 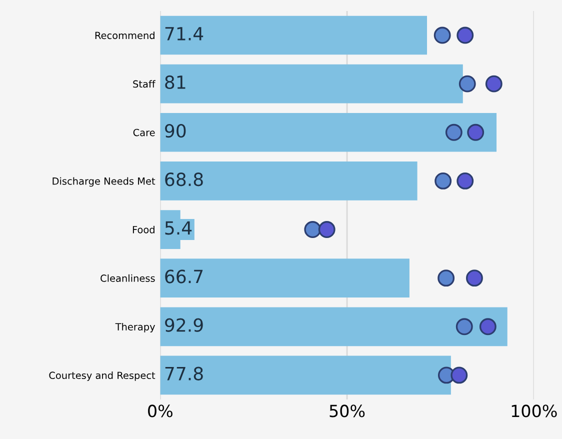 I want to click on x-tick-label: 0%, so click(x=160, y=411).